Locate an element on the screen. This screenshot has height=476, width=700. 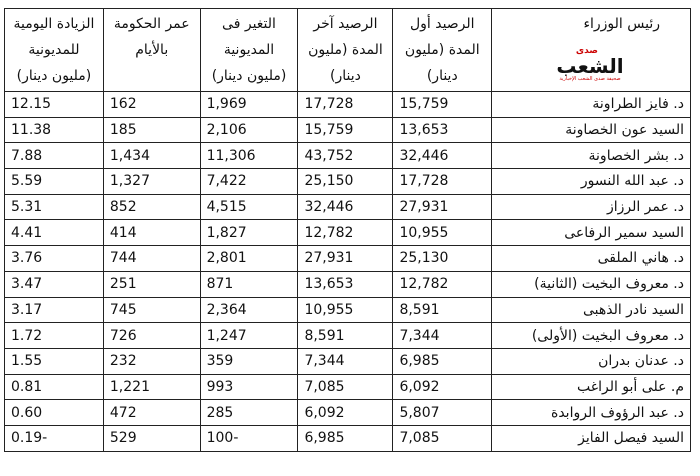
pm-name-cell: د. عبد الله النسور is located at coordinates (591, 181).